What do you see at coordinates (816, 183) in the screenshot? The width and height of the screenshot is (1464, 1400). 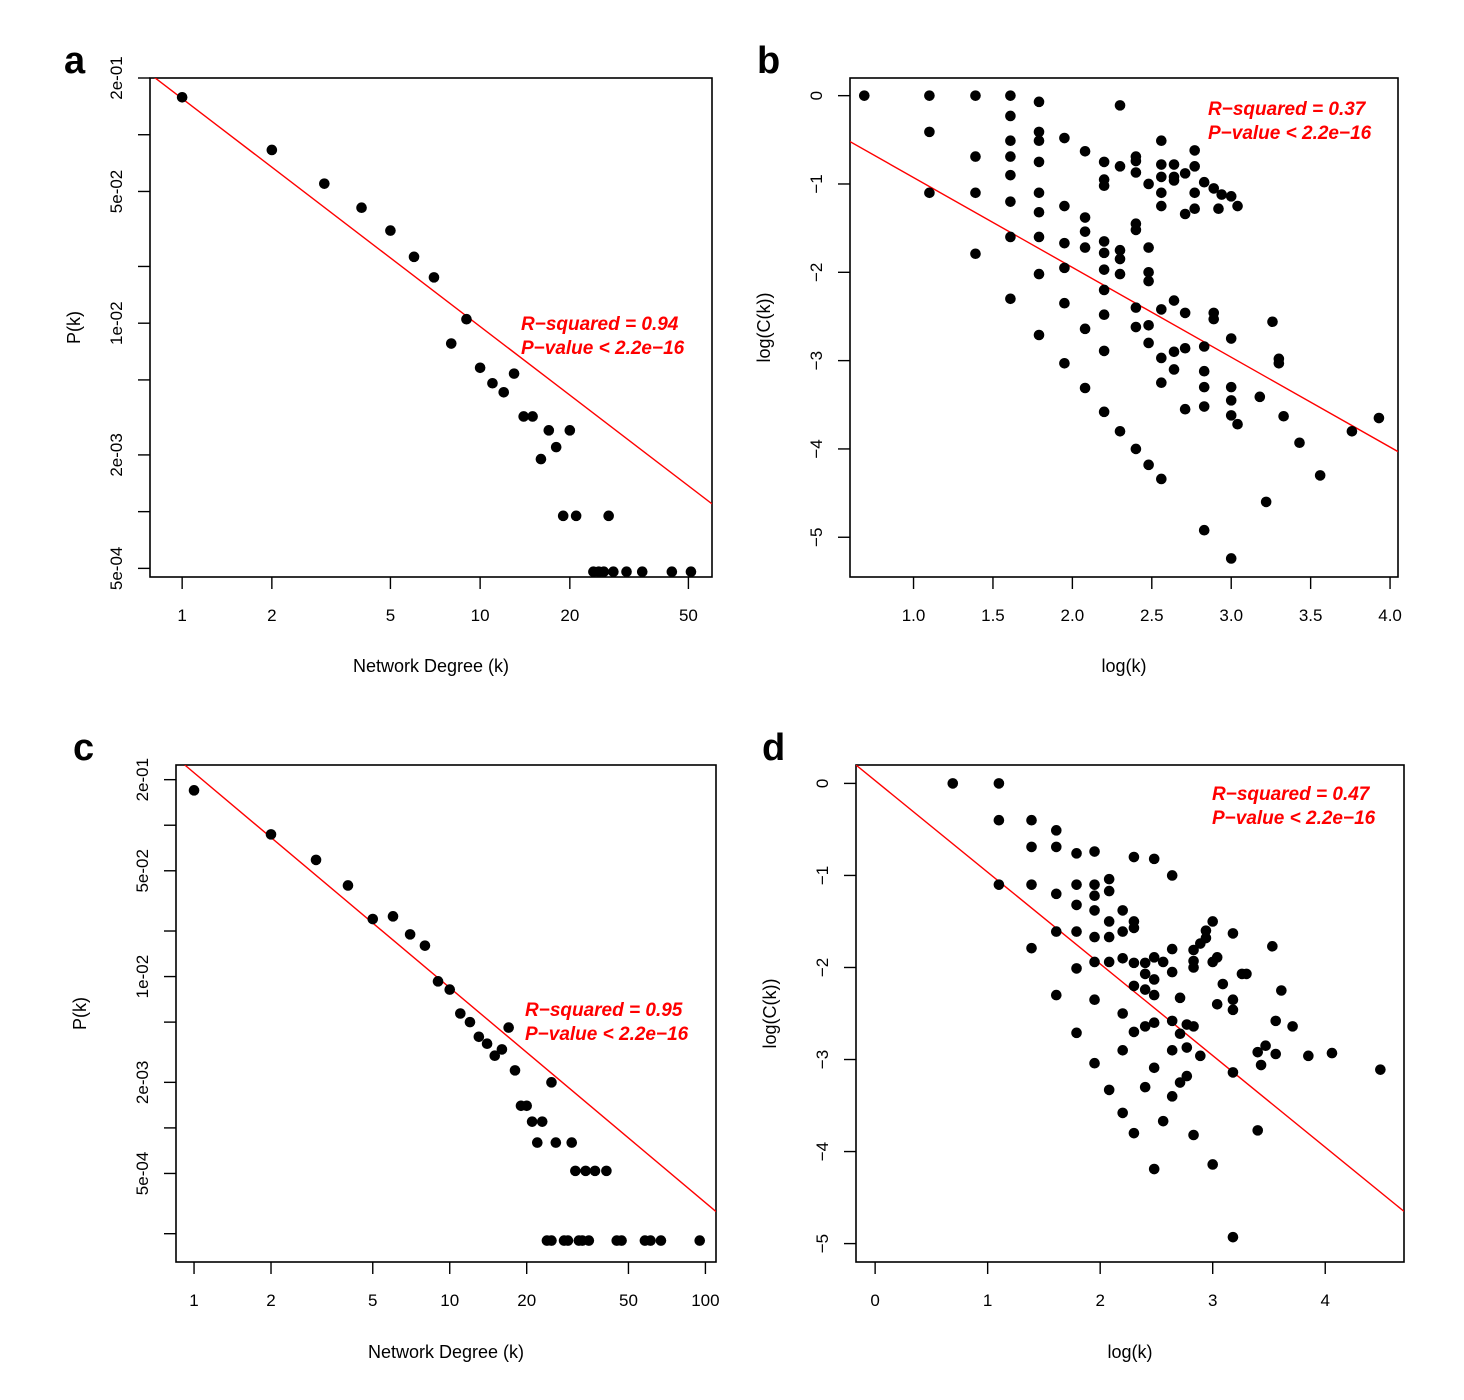 I see `y-tick-label: −1` at bounding box center [816, 183].